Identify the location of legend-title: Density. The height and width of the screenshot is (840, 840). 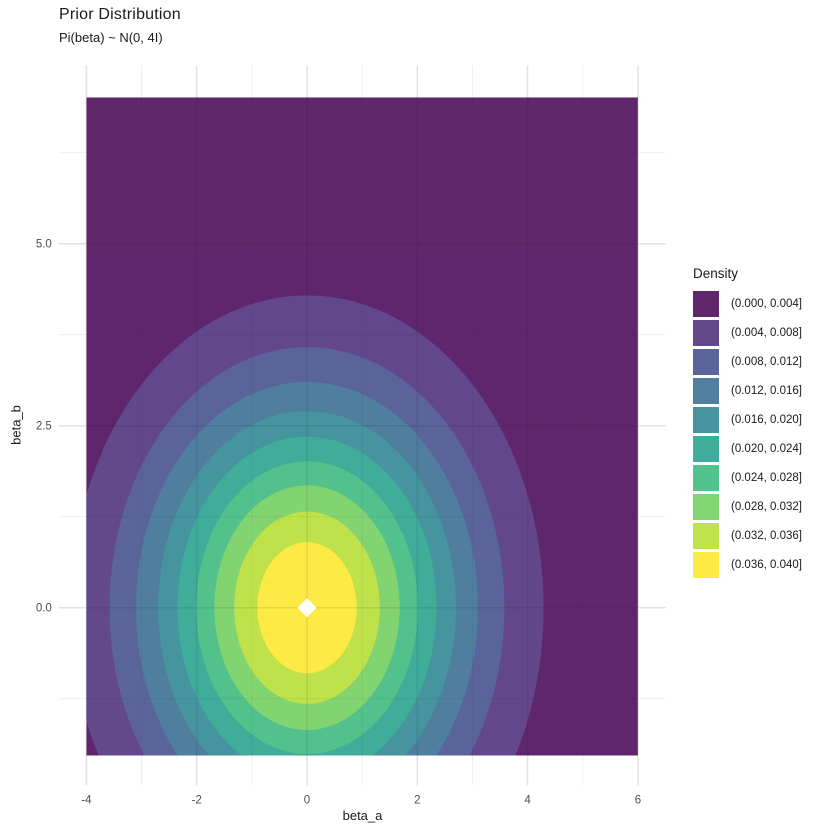
(716, 273).